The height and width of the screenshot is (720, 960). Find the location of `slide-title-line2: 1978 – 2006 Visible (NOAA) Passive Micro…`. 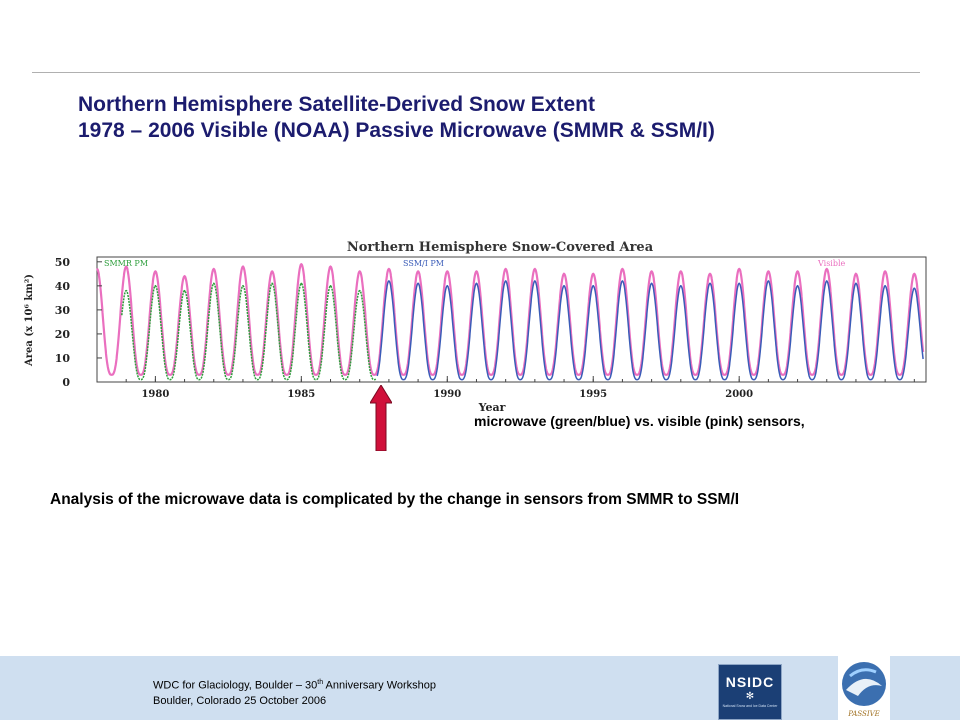

slide-title-line2: 1978 – 2006 Visible (NOAA) Passive Micro… is located at coordinates (396, 130).